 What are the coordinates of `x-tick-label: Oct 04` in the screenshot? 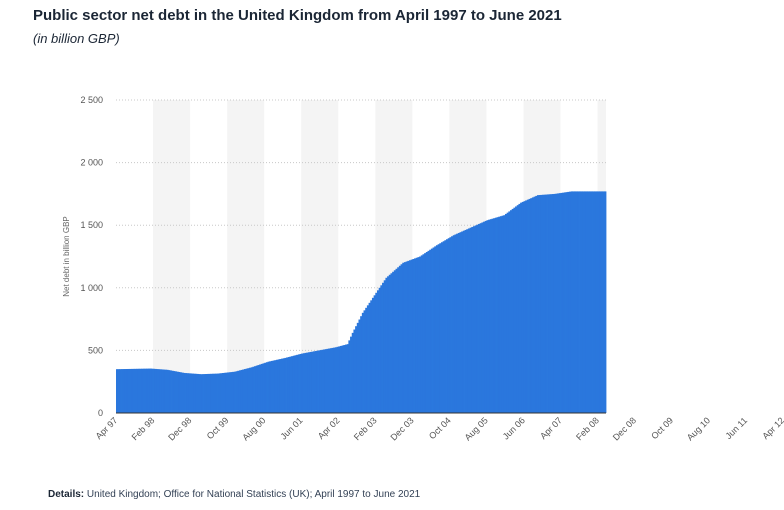 It's located at (440, 428).